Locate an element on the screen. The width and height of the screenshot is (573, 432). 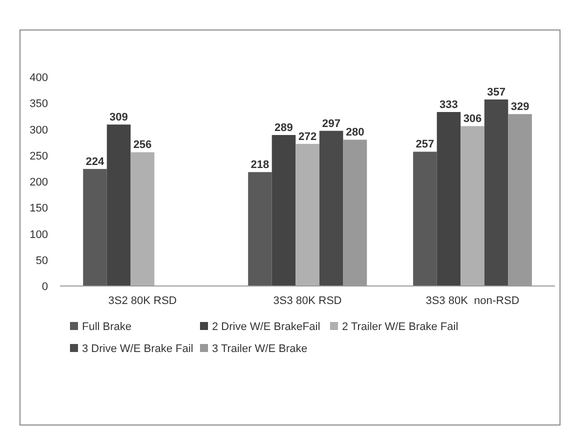
y-tick-label: 200 is located at coordinates (39, 182).